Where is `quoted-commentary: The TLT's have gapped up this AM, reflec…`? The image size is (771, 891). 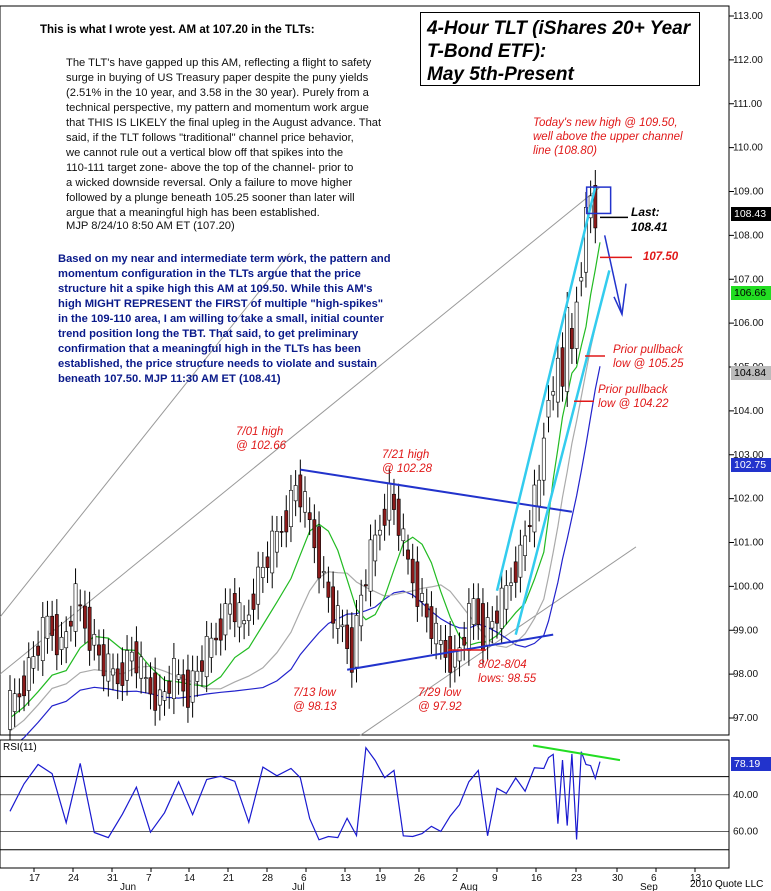
quoted-commentary: The TLT's have gapped up this AM, reflec… is located at coordinates (224, 138).